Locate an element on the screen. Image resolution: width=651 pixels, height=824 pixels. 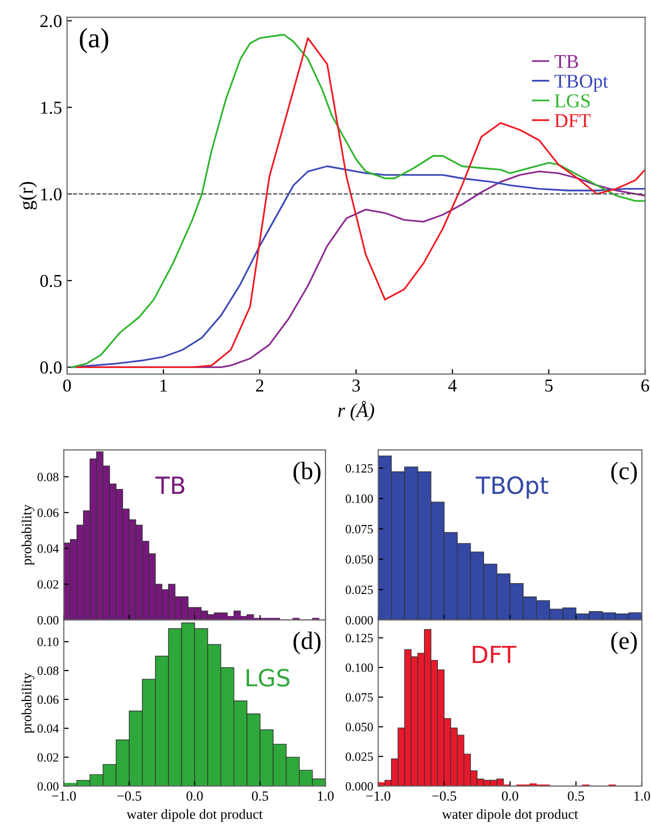
x-tick-label: 3 is located at coordinates (356, 386).